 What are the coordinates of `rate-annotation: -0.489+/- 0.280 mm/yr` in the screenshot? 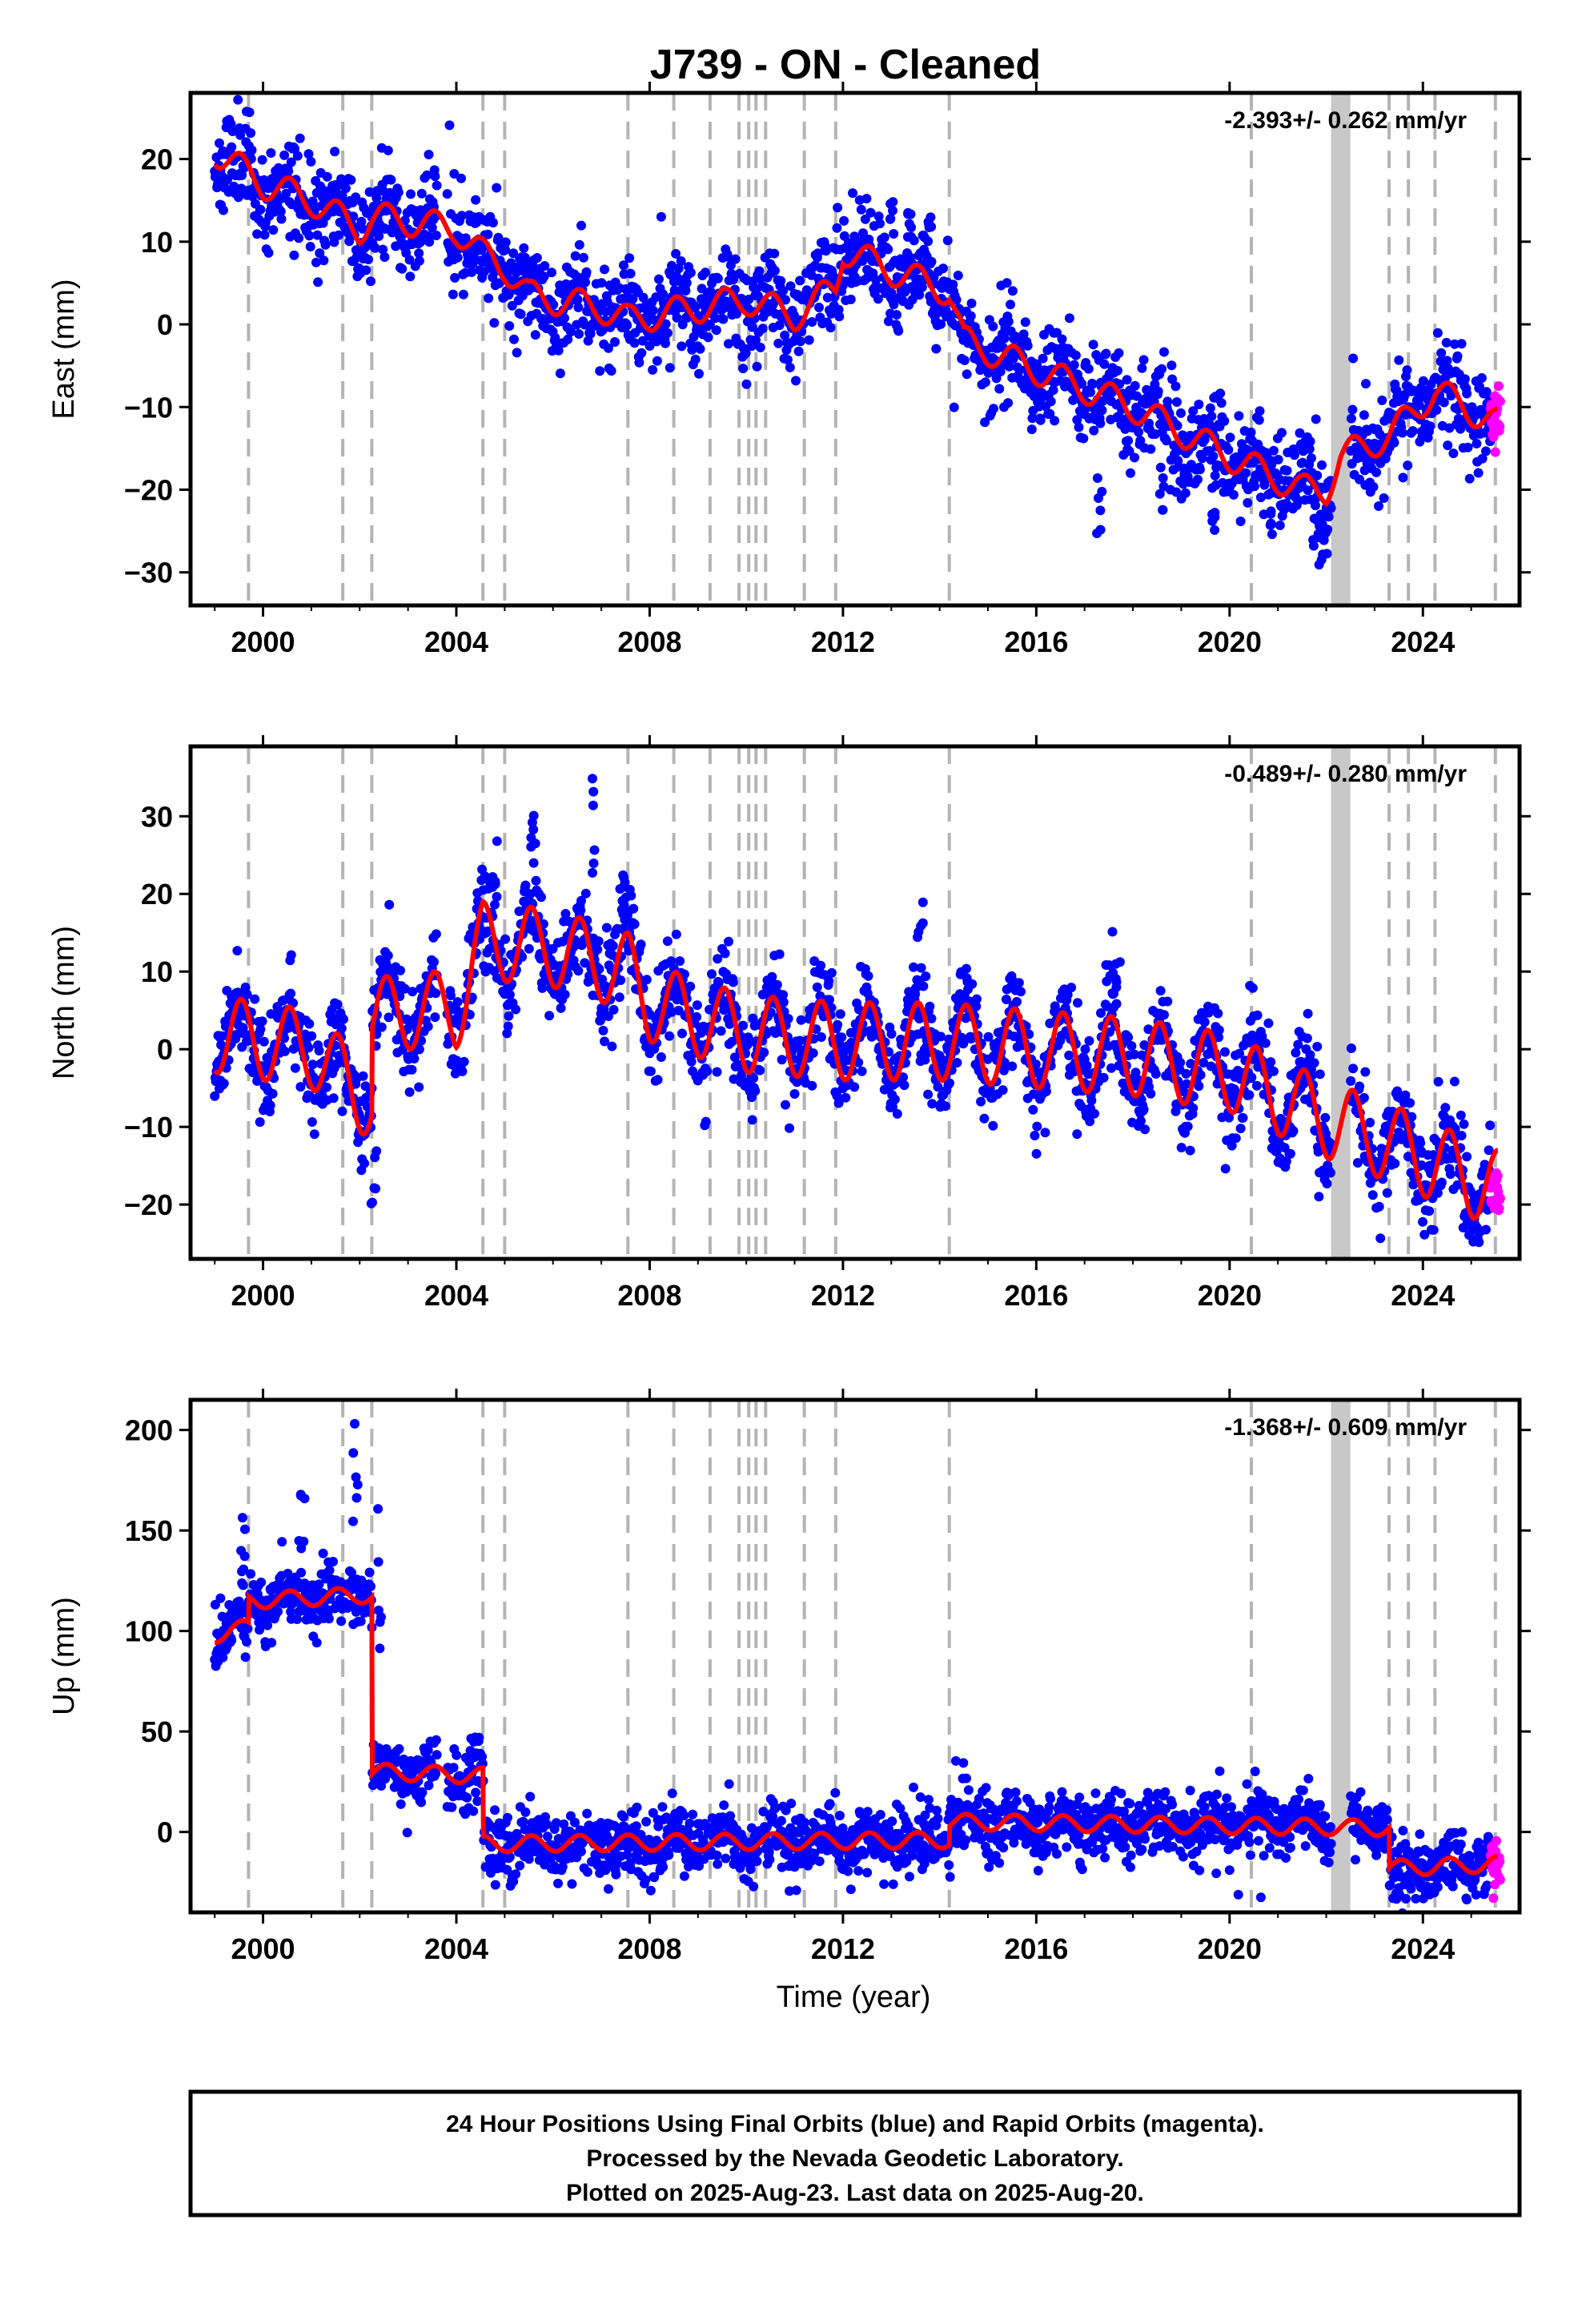 It's located at (1345, 774).